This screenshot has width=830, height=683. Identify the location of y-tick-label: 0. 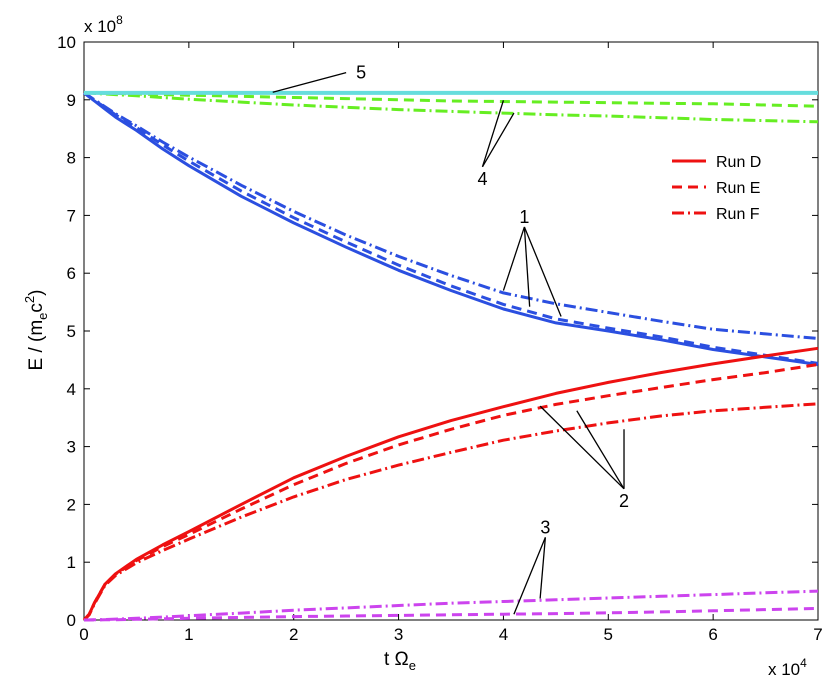
(71, 620).